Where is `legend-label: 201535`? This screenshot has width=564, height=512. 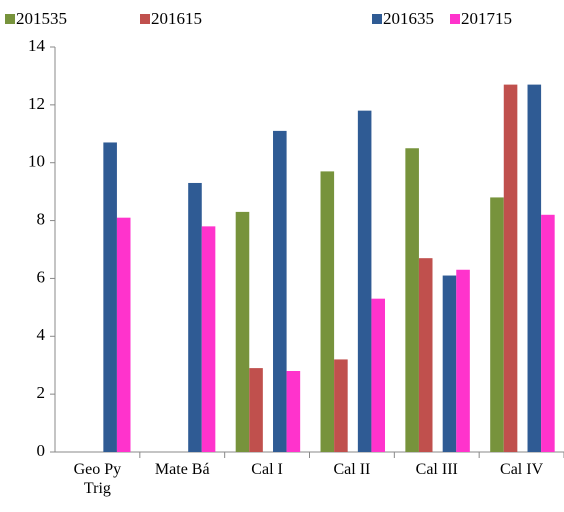 legend-label: 201535 is located at coordinates (41, 18).